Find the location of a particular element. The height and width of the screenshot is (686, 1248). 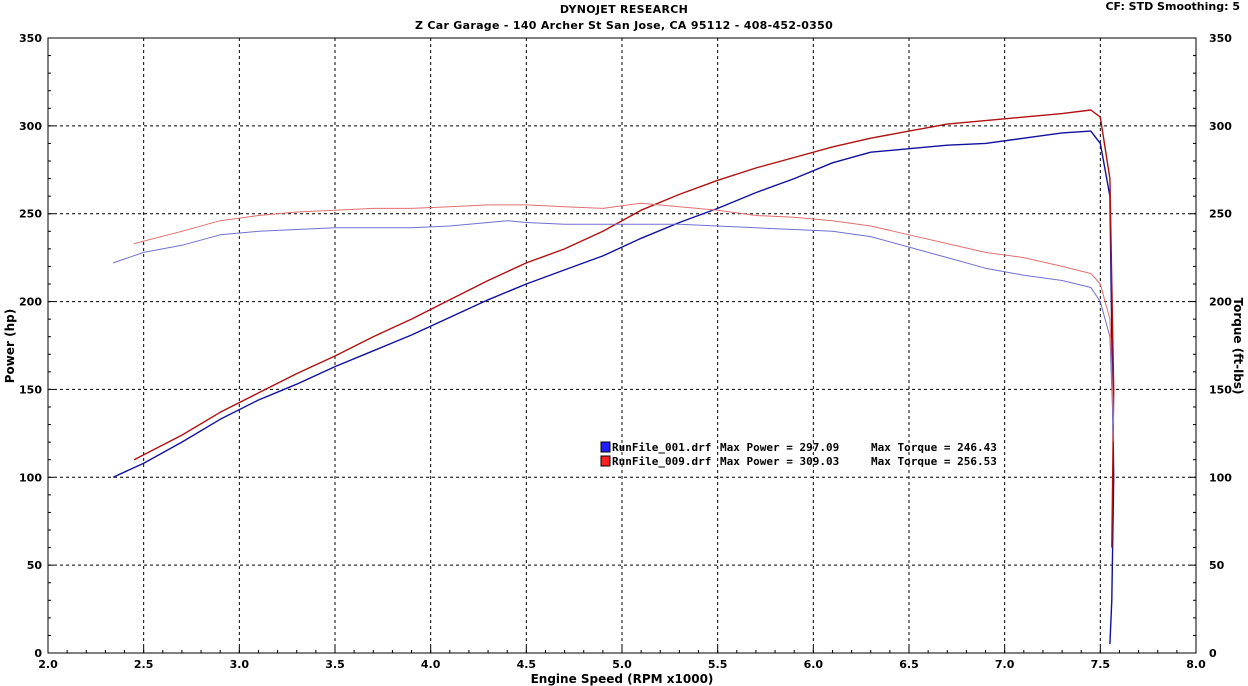

y2-tick-label: 50 is located at coordinates (1217, 565).